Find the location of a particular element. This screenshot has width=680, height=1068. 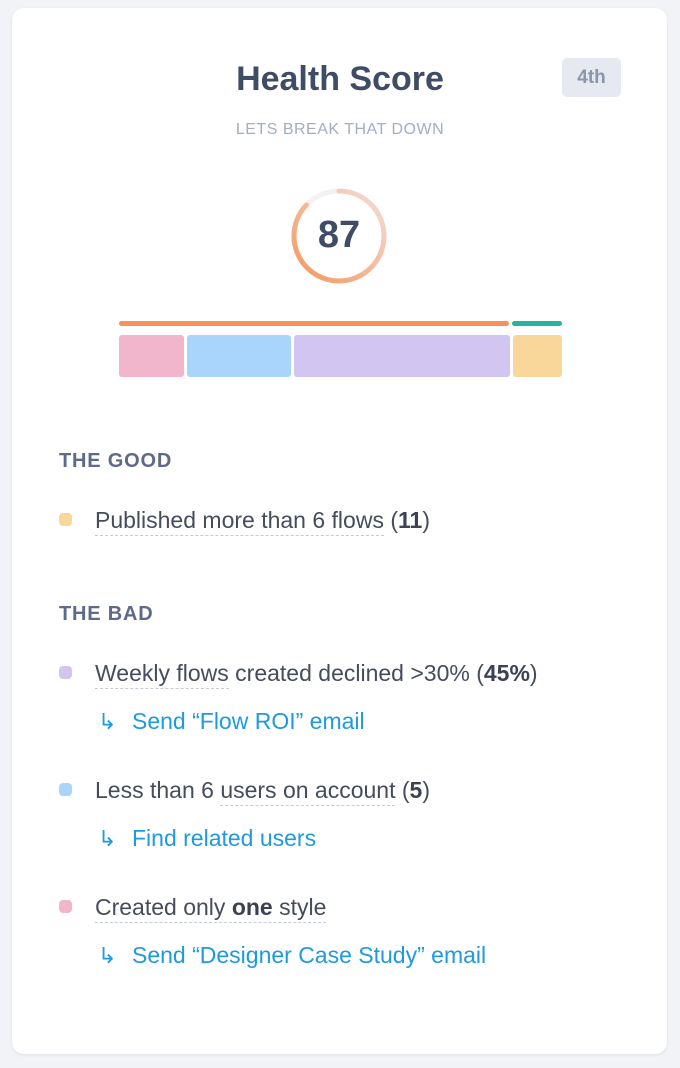

score-ring-progress is located at coordinates (339, 236).